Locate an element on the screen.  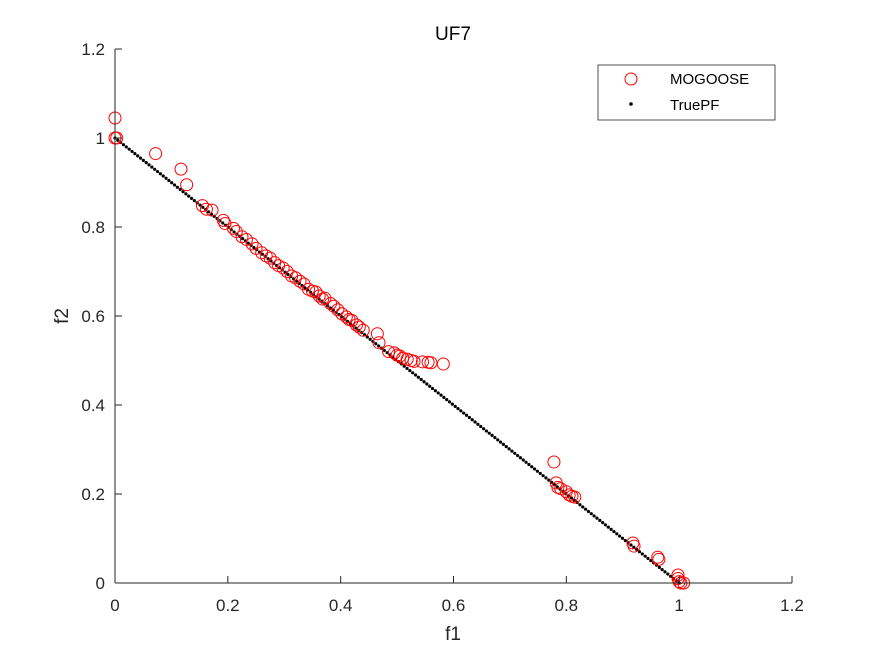
chart-title: UF7 is located at coordinates (453, 34).